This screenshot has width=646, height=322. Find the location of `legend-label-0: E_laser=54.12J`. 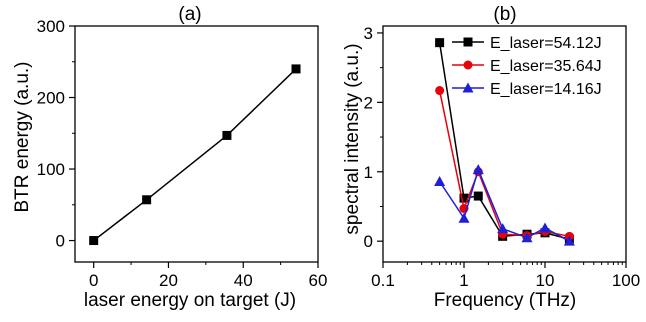

legend-label-0: E_laser=54.12J is located at coordinates (546, 43).